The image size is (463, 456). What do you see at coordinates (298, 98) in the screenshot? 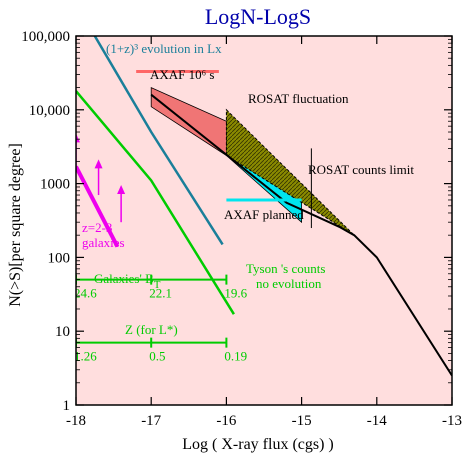
I see `rosat-fluctuation-label: ROSAT fluctuation` at bounding box center [298, 98].